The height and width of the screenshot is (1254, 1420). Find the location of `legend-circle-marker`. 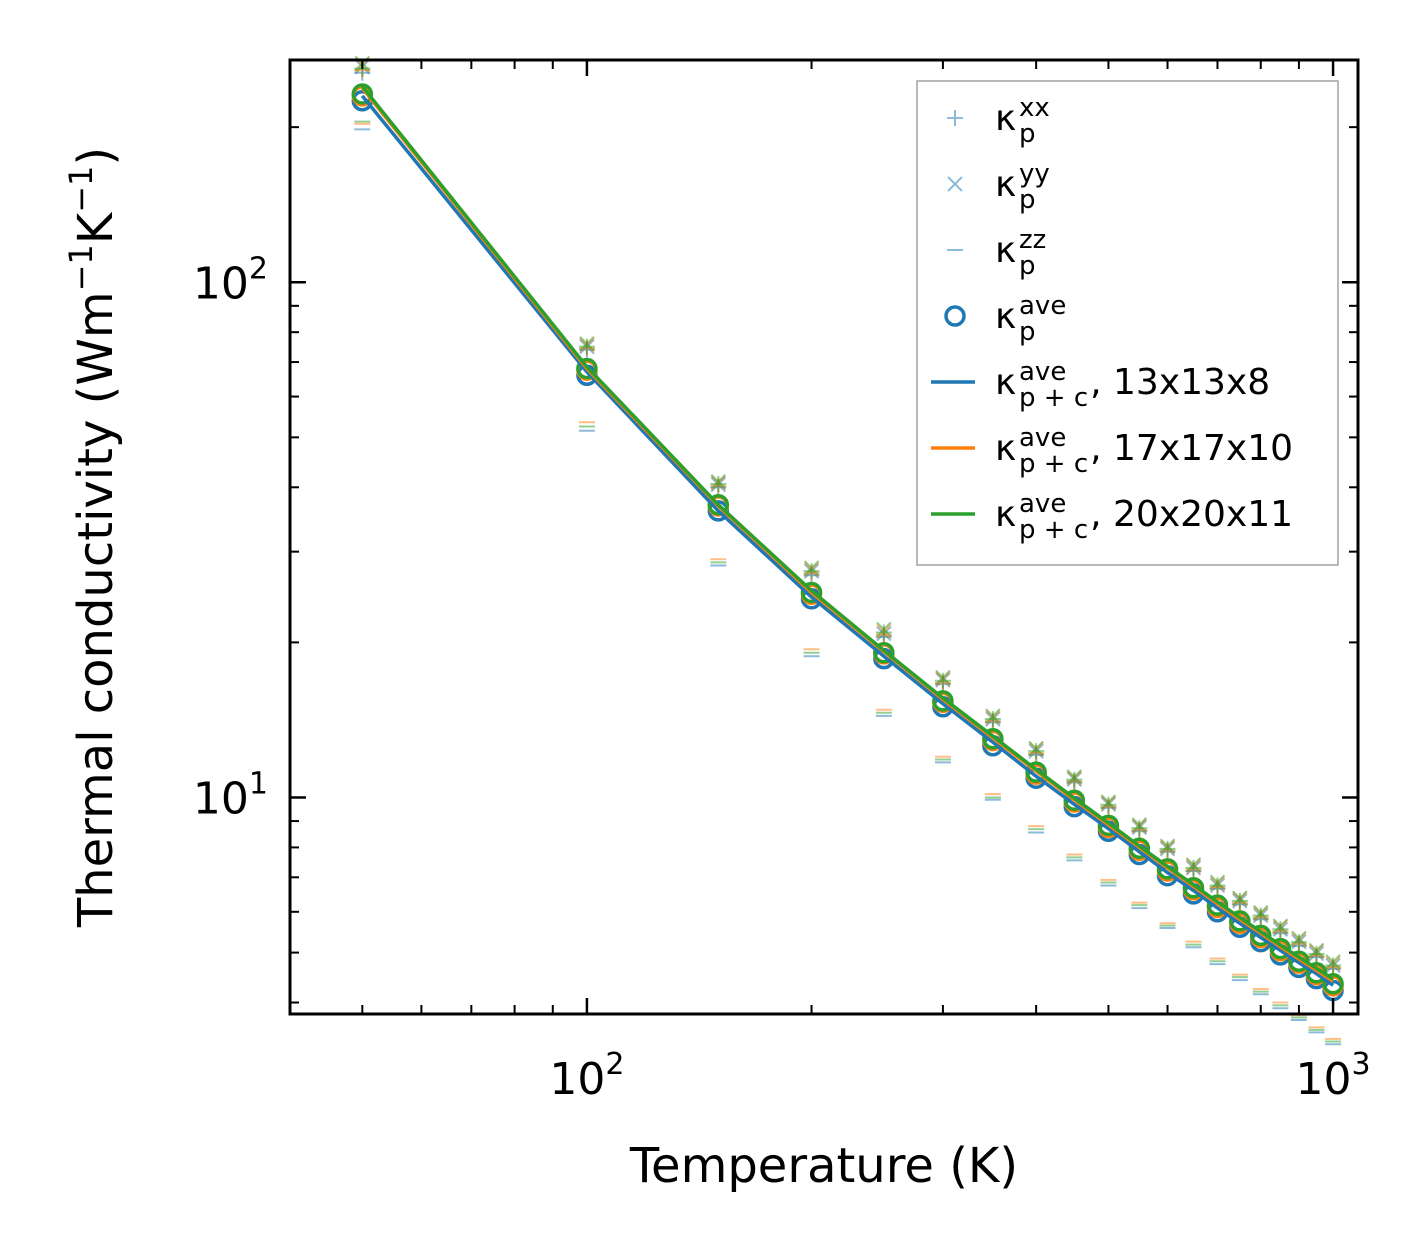

legend-circle-marker is located at coordinates (955, 316).